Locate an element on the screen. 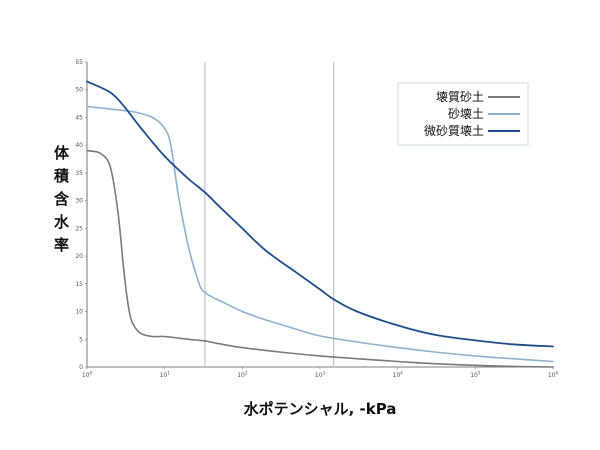 The height and width of the screenshot is (450, 600). x-tick-label: 10² is located at coordinates (242, 375).